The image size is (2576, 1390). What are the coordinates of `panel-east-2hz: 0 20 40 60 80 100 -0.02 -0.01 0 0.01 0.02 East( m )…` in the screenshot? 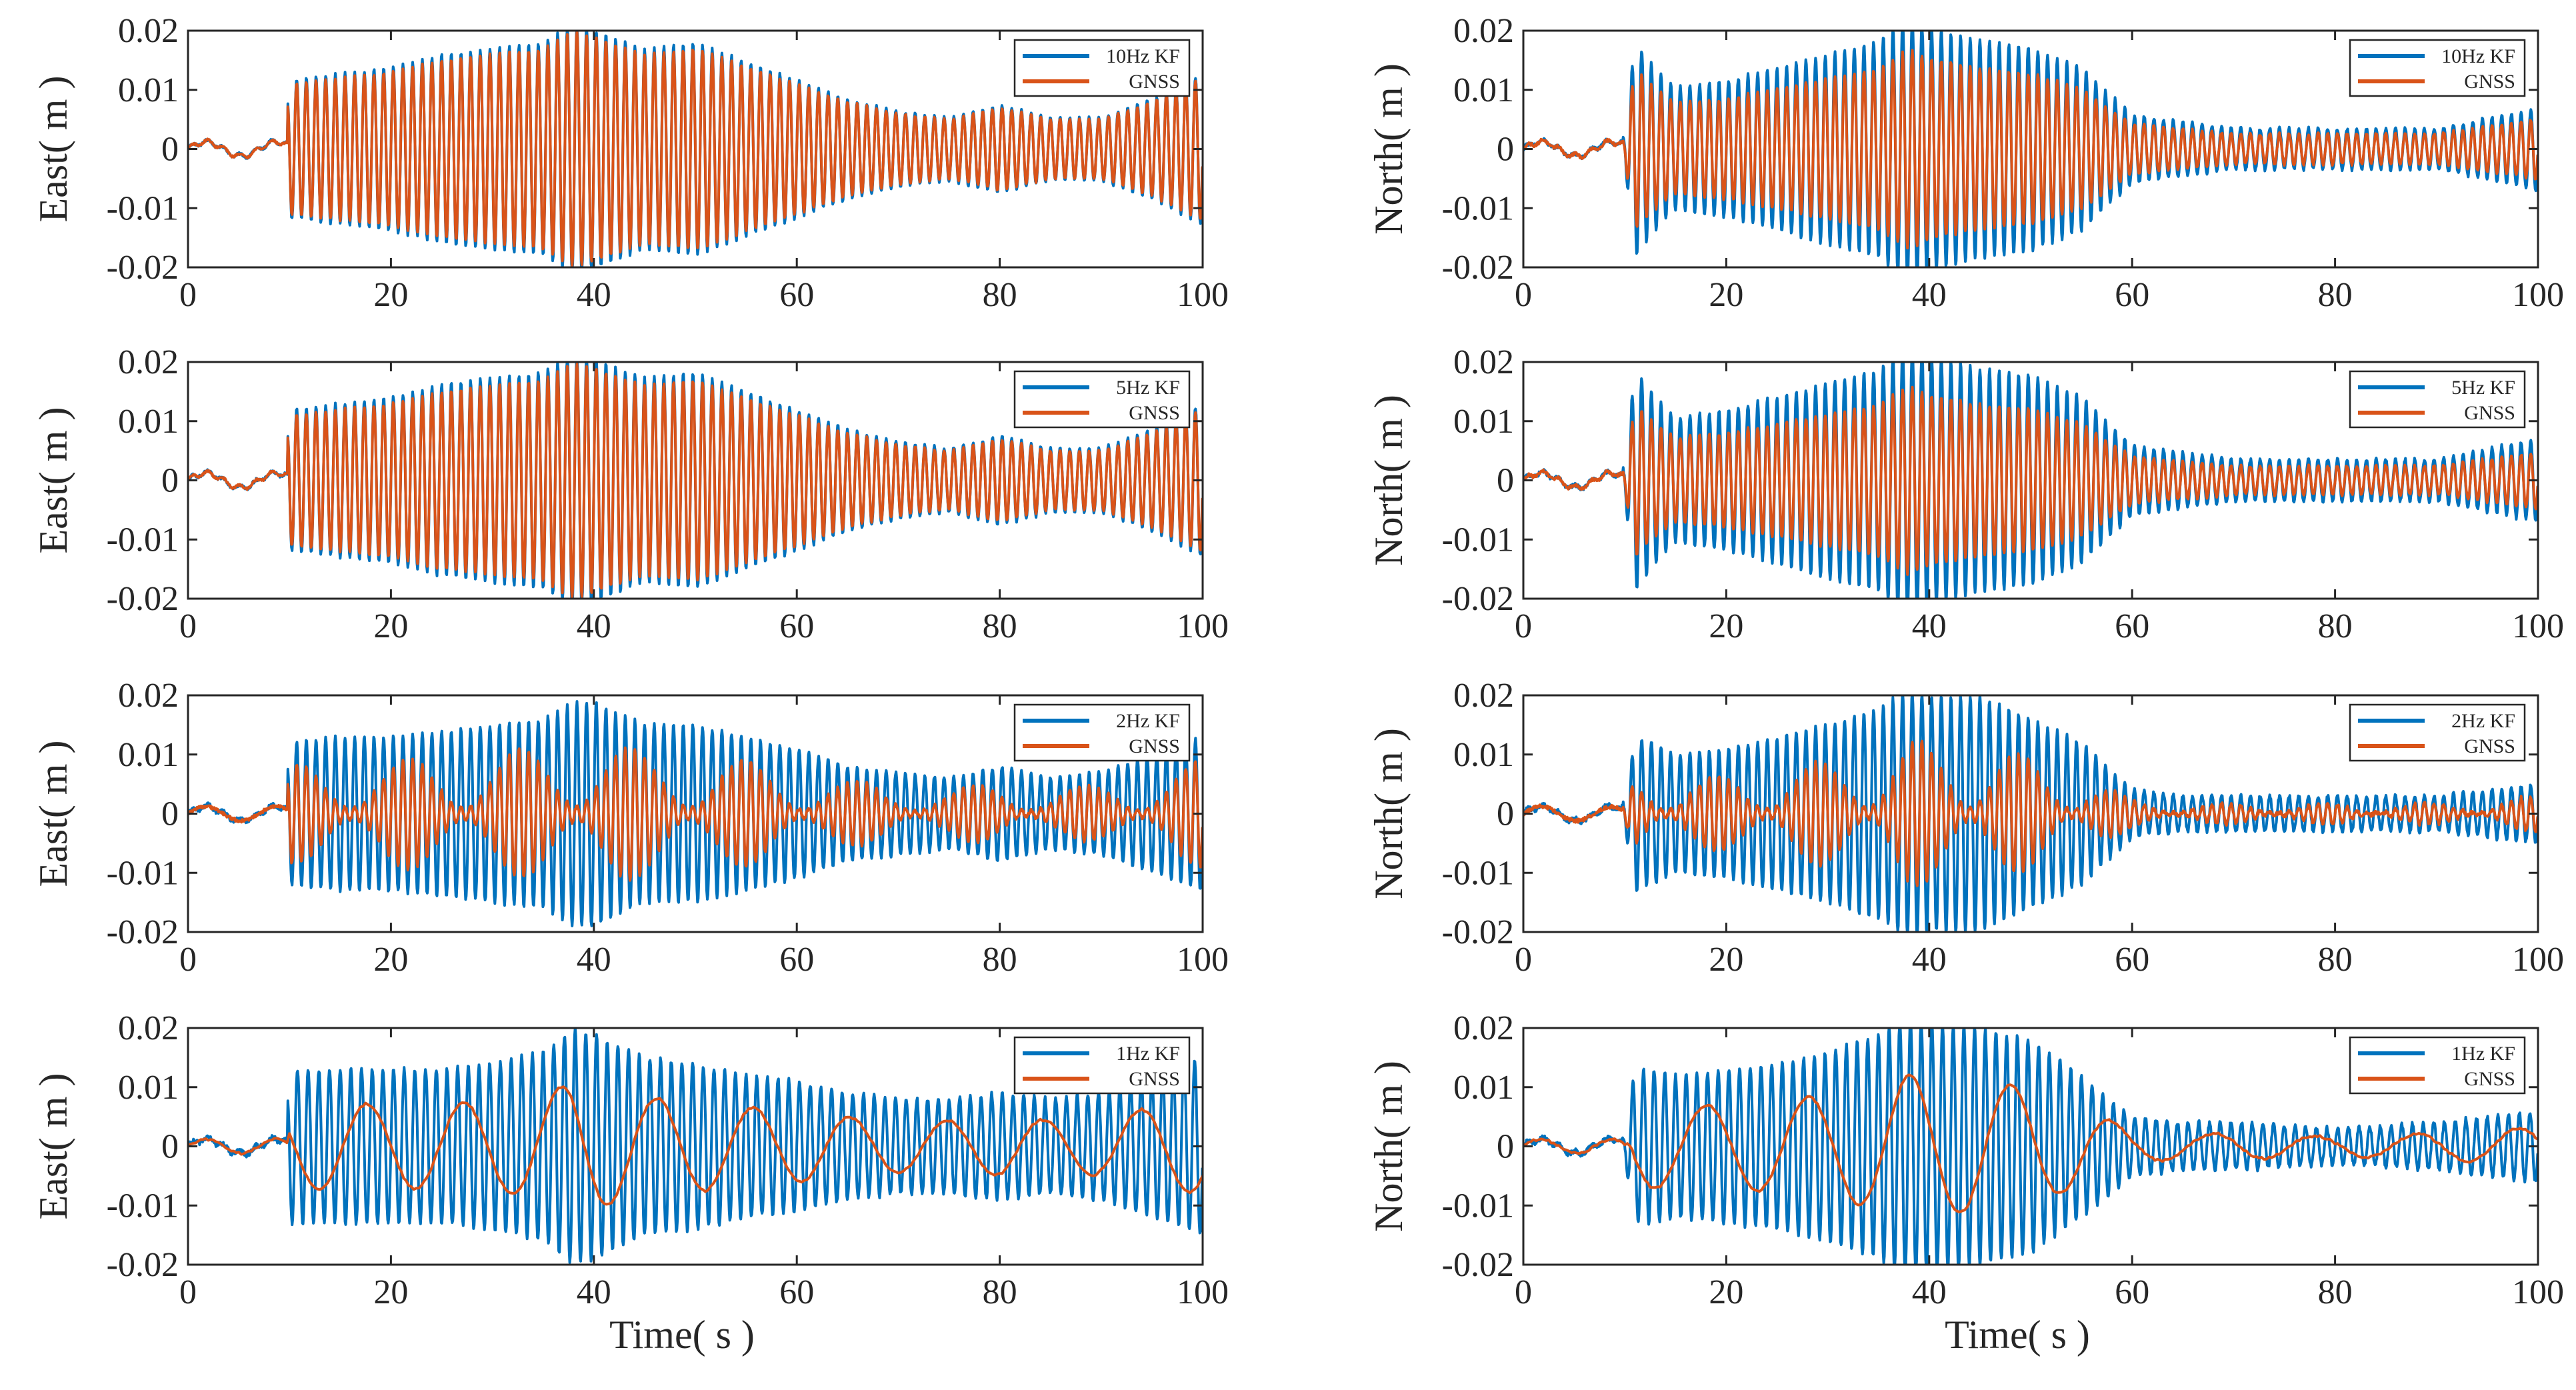 It's located at (630, 828).